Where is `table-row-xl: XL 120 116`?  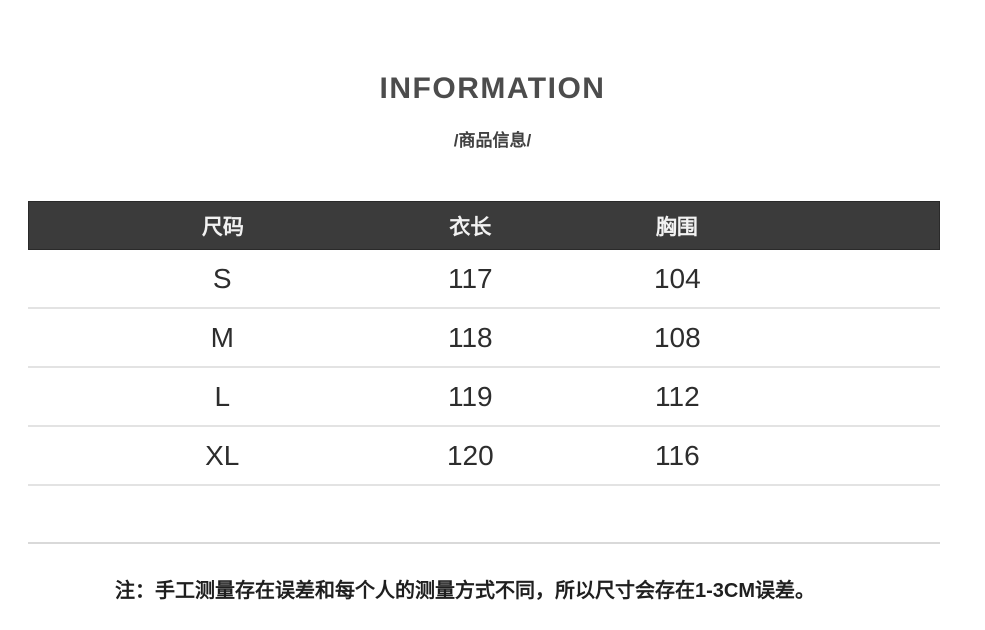
table-row-xl: XL 120 116 is located at coordinates (484, 456).